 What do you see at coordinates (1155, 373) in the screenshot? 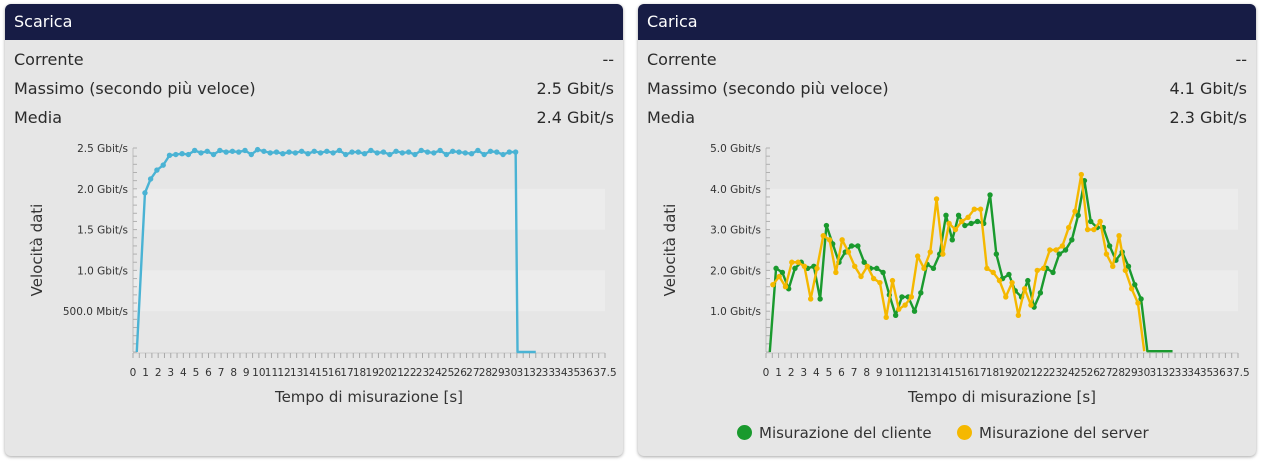
I see `x-tick-label: 31` at bounding box center [1155, 373].